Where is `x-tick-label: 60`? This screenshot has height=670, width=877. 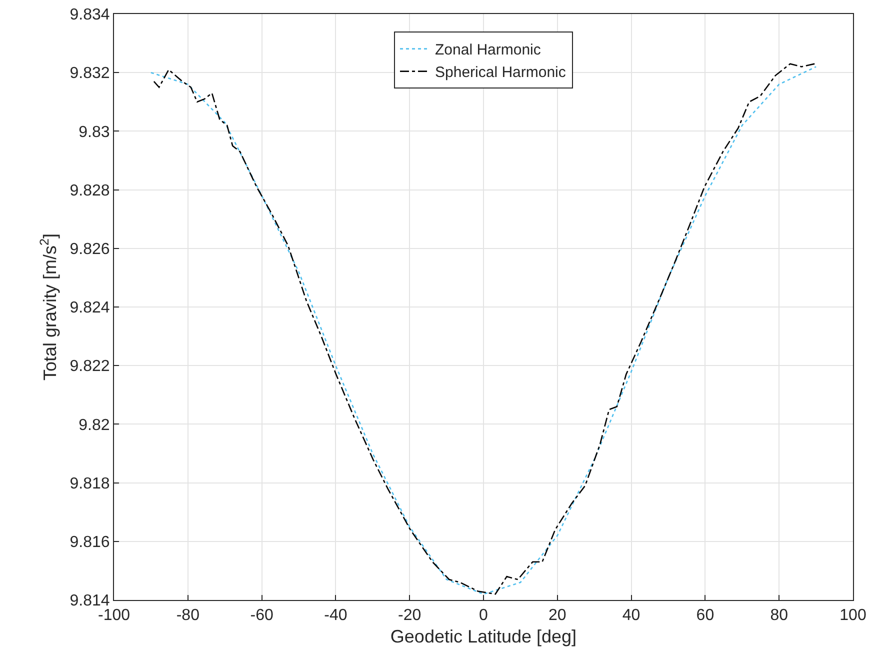
x-tick-label: 60 is located at coordinates (705, 615).